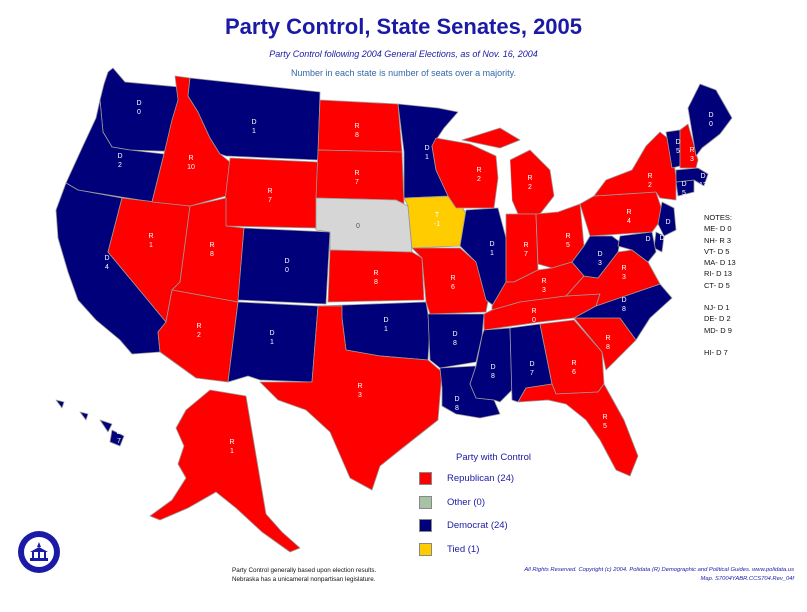 This screenshot has width=807, height=612. I want to click on state-hi, so click(90, 423).